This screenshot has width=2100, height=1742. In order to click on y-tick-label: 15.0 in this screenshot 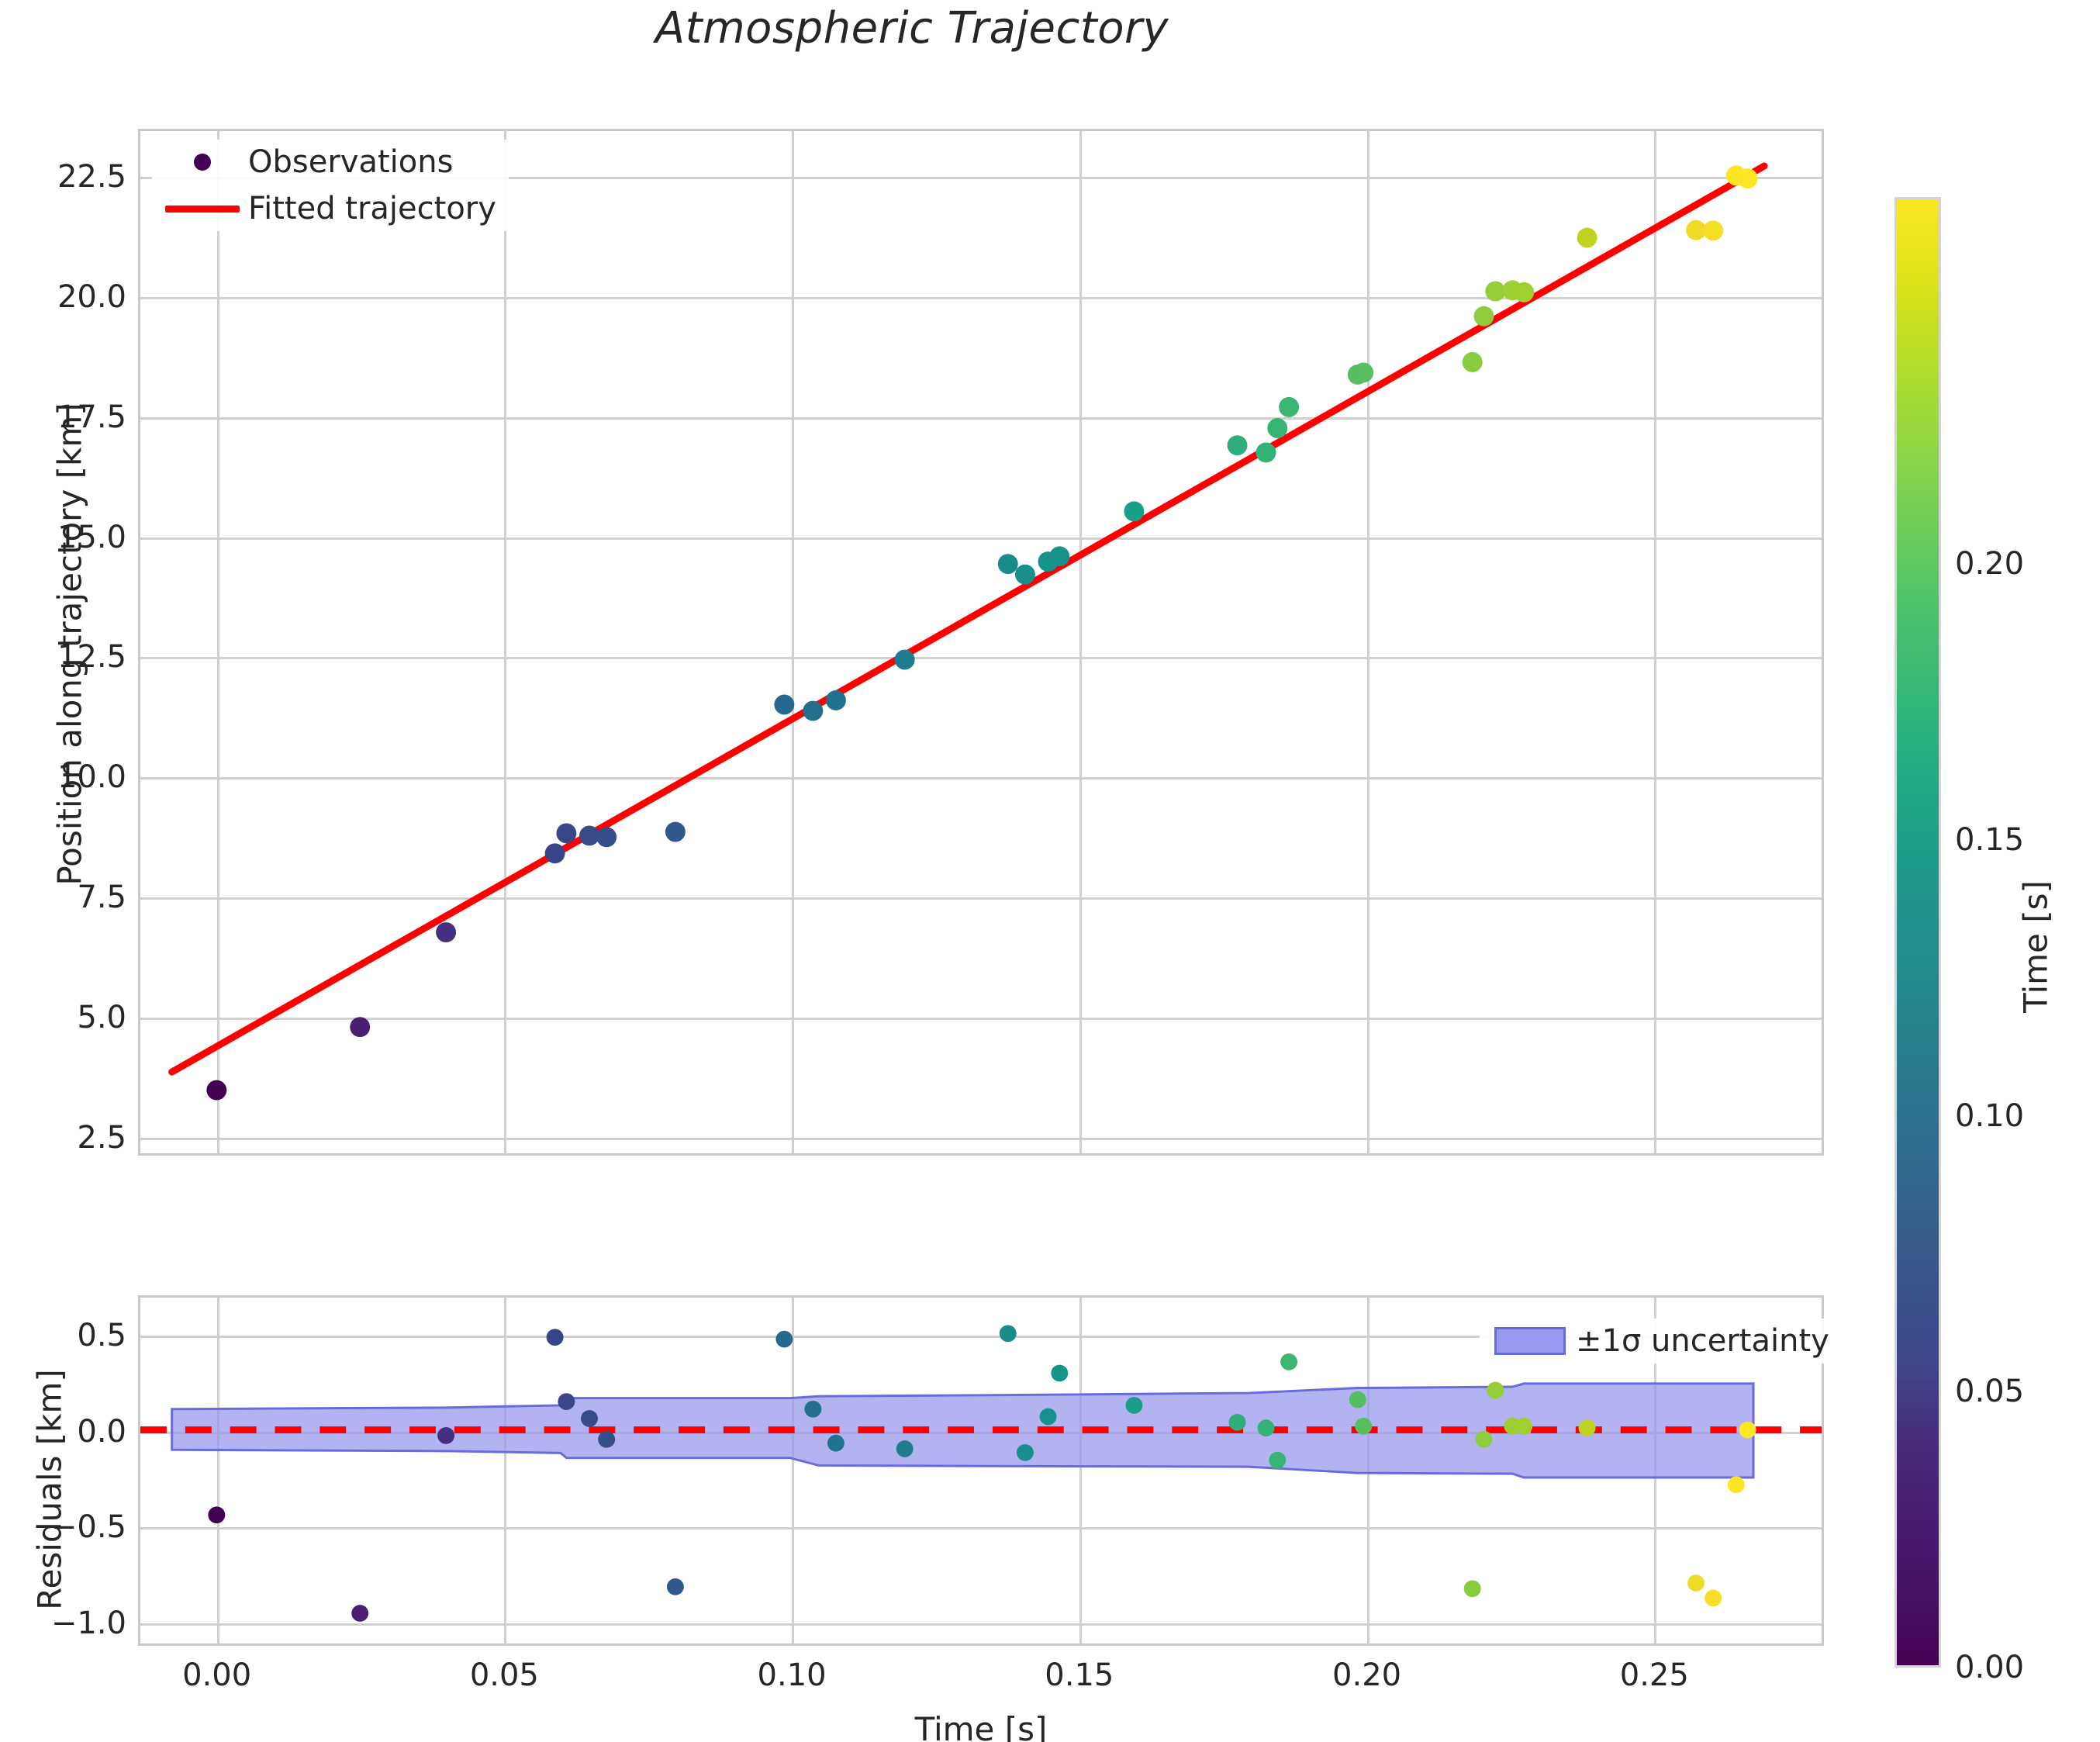, I will do `click(91, 537)`.